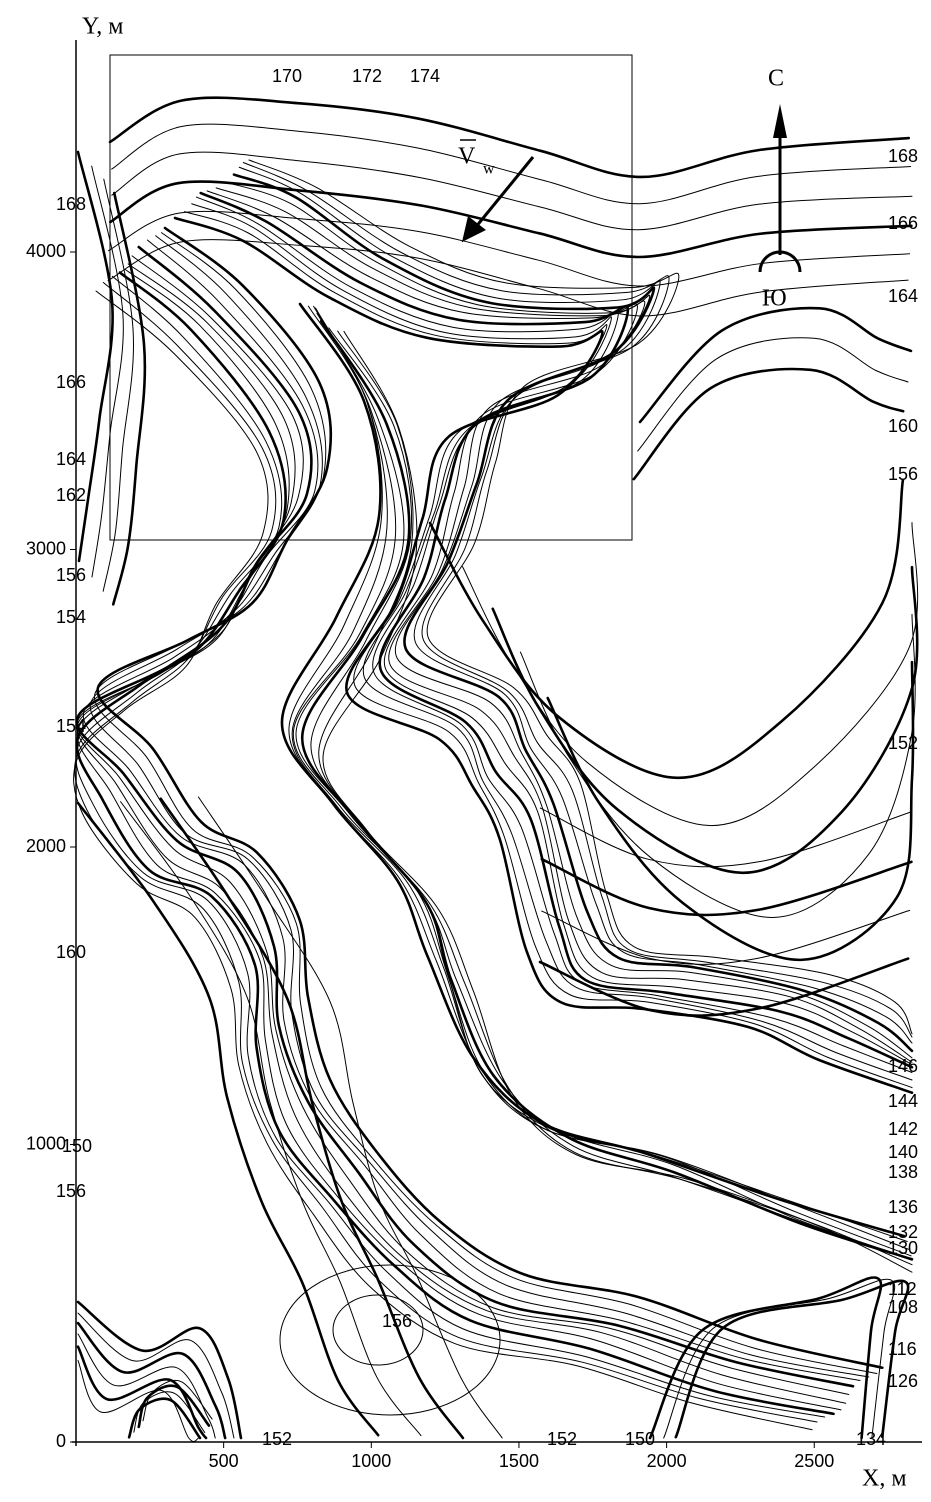  Describe the element at coordinates (367, 76) in the screenshot. I see `contour-label: 172` at that location.